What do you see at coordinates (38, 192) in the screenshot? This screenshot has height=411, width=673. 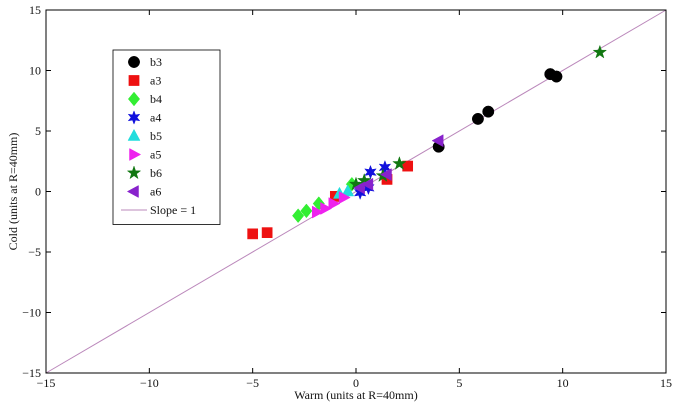 I see `y-tick-label: 0` at bounding box center [38, 192].